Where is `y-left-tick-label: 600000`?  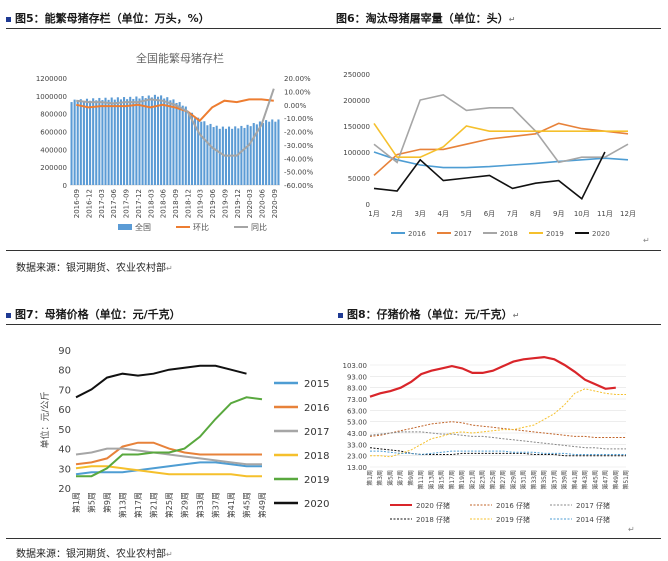 y-left-tick-label: 600000 is located at coordinates (53, 133).